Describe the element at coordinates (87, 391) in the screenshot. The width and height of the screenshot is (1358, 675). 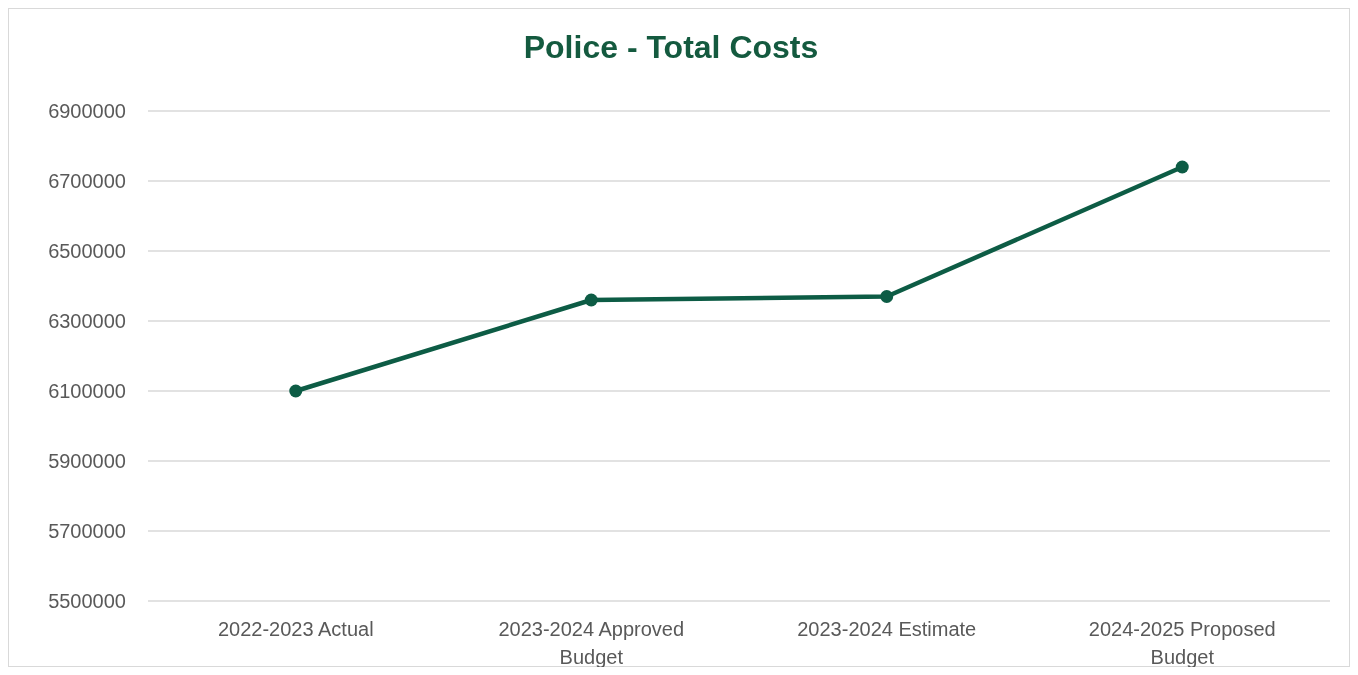
I see `y-tick-label: 6100000` at that location.